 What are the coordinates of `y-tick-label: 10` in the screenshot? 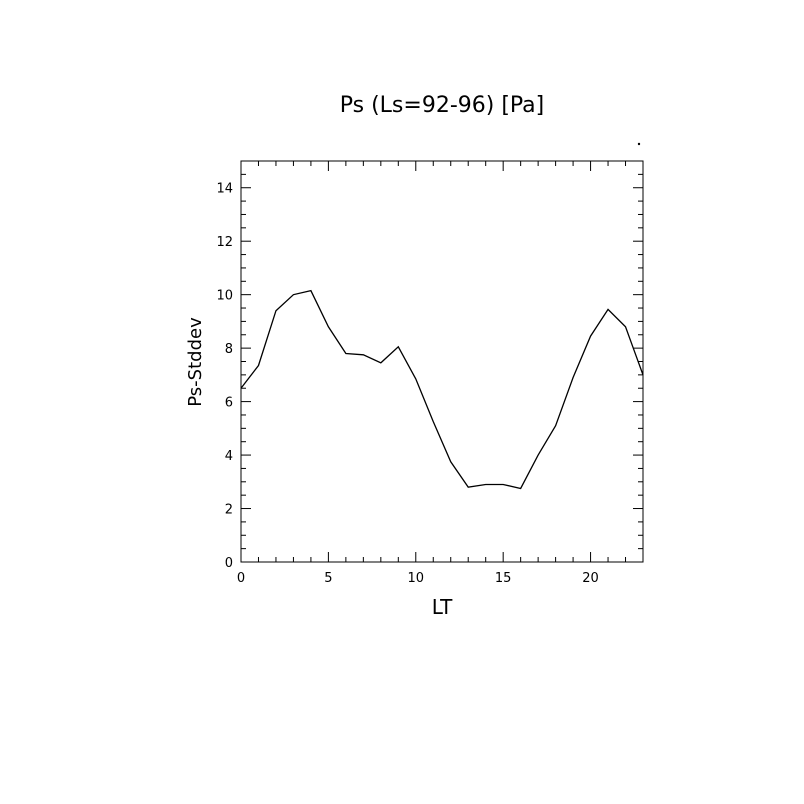 It's located at (224, 296).